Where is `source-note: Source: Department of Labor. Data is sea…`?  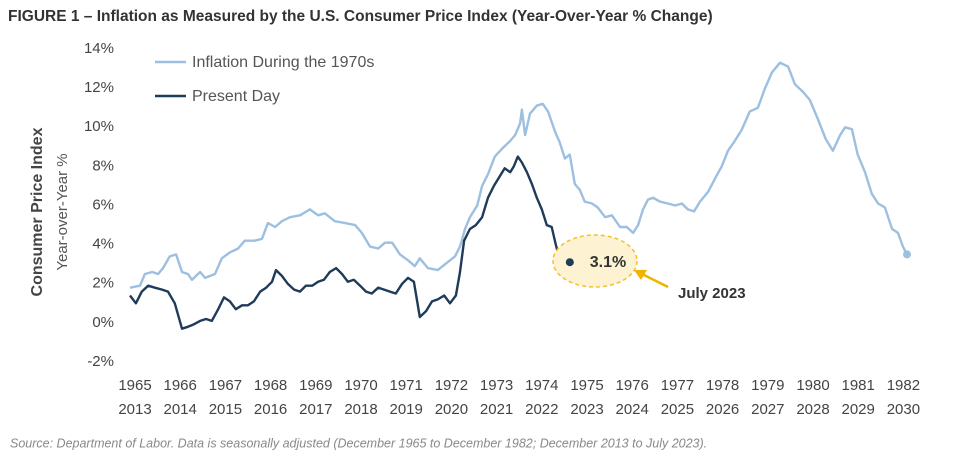
source-note: Source: Department of Labor. Data is sea… is located at coordinates (358, 443).